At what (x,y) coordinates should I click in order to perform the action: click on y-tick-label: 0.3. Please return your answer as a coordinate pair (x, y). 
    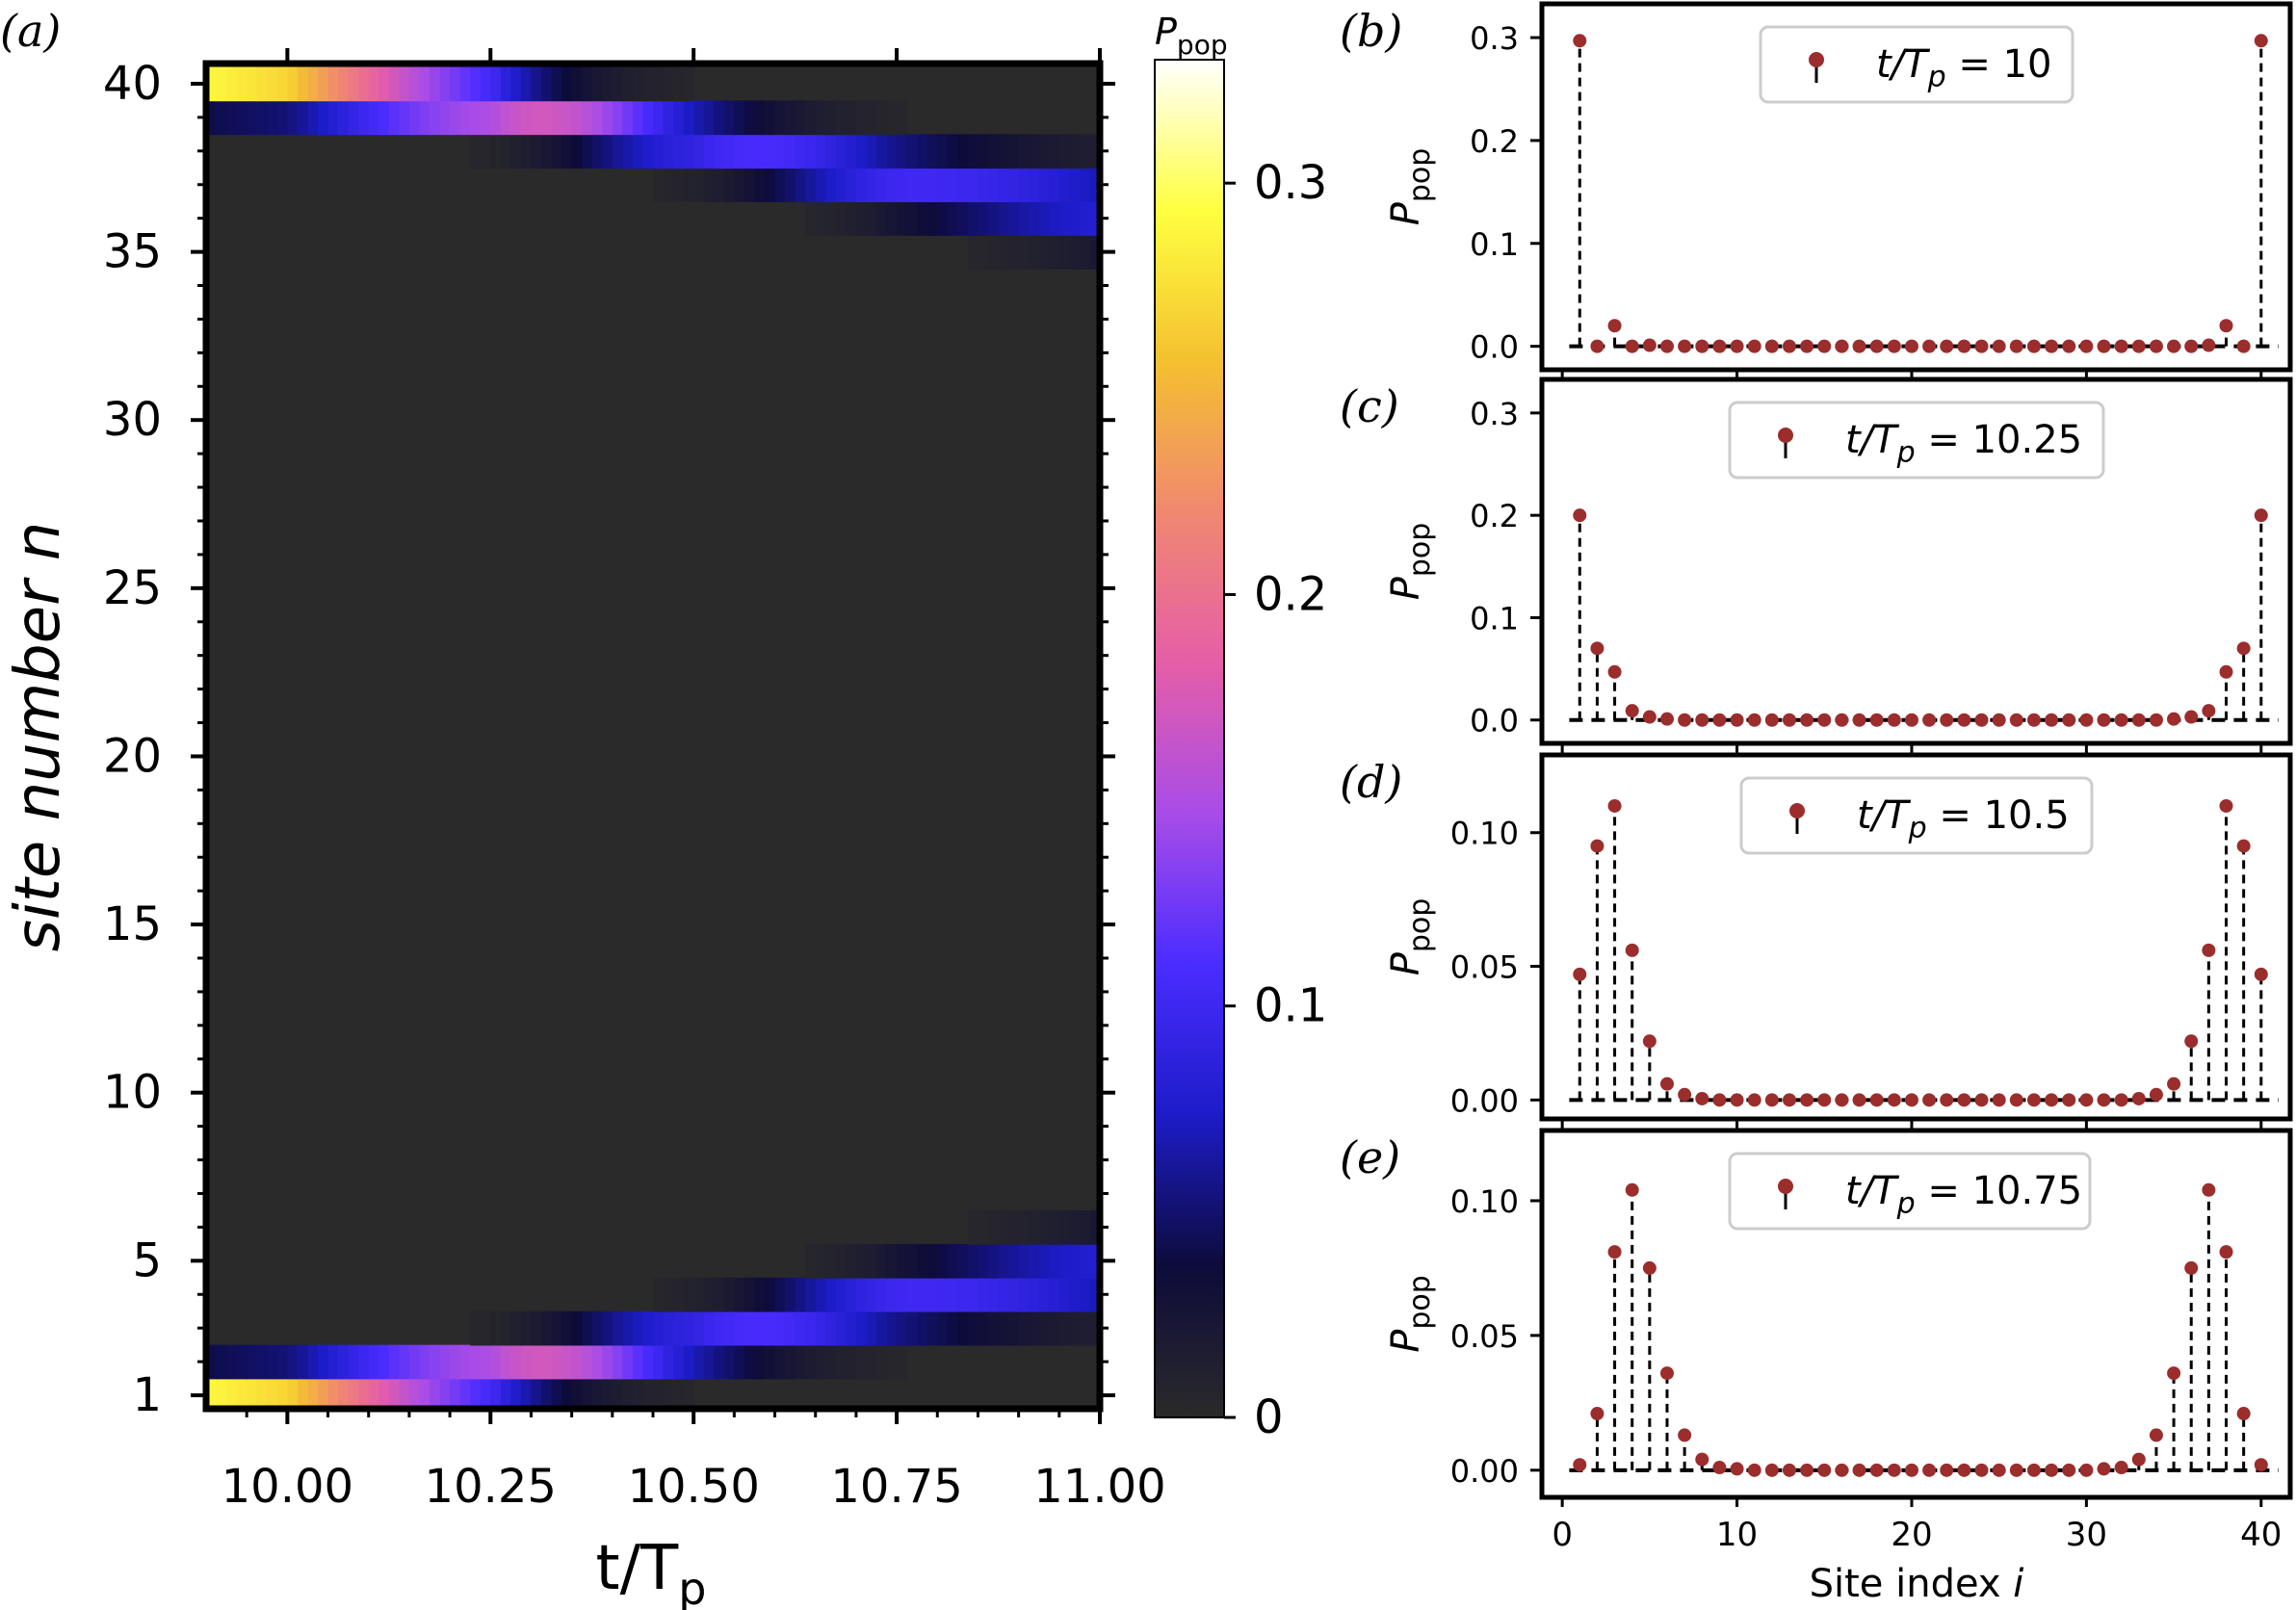
    Looking at the image, I should click on (1494, 38).